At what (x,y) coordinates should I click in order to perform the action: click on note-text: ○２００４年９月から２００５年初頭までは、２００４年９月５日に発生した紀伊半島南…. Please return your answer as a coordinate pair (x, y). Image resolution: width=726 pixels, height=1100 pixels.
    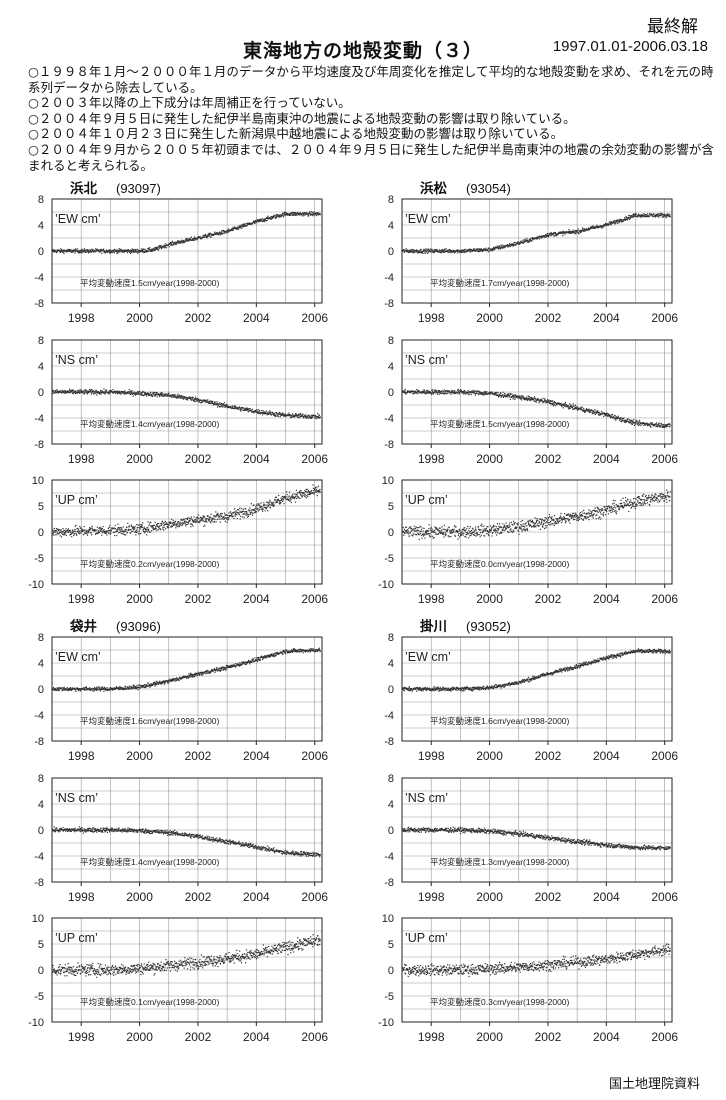
    Looking at the image, I should click on (371, 157).